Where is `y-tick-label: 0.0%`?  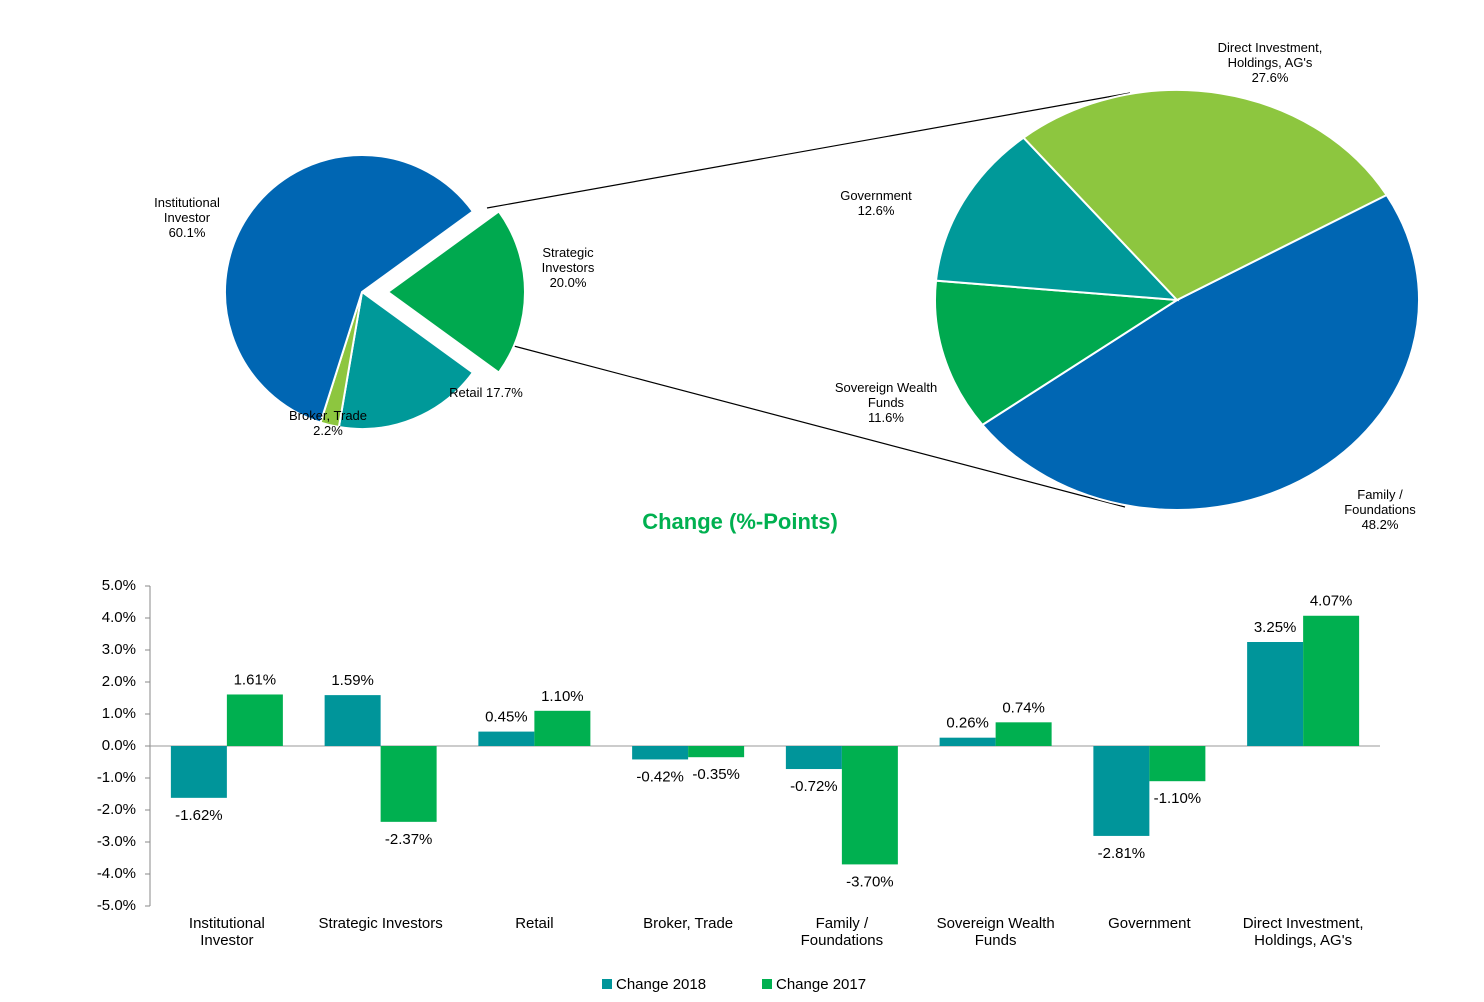 y-tick-label: 0.0% is located at coordinates (119, 745).